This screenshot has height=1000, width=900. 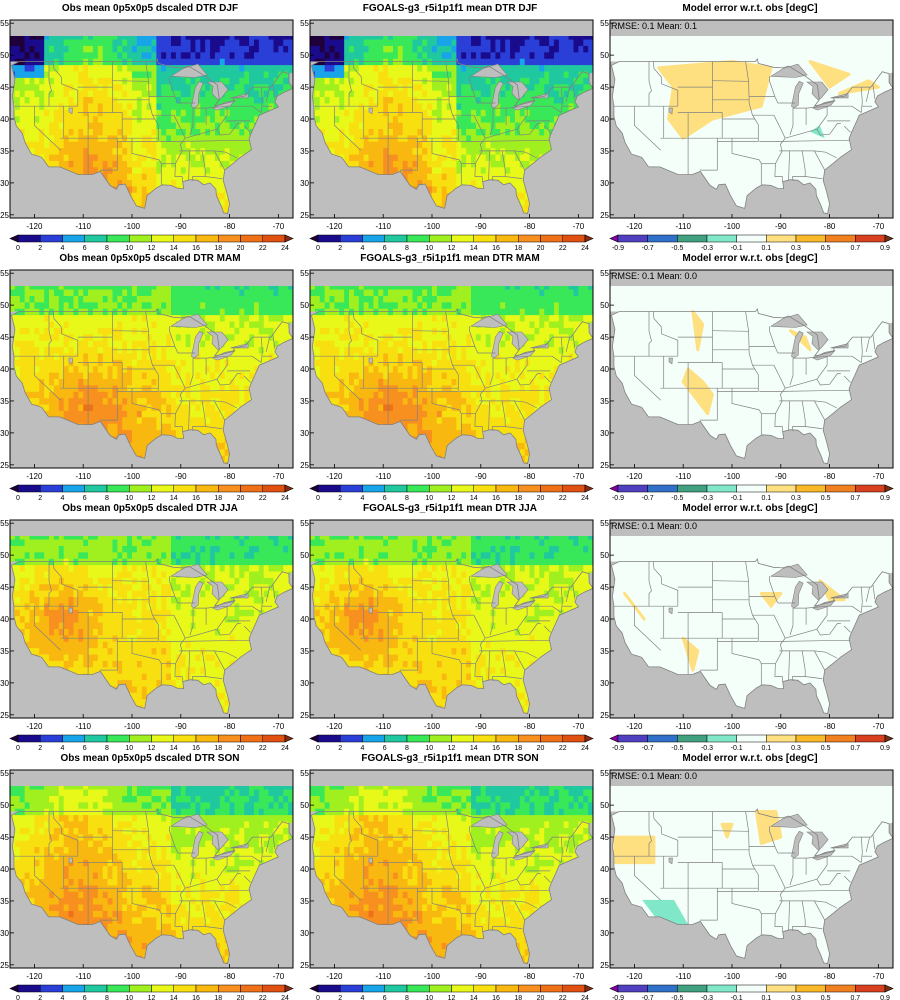 What do you see at coordinates (563, 747) in the screenshot?
I see `colorbar-label: 22` at bounding box center [563, 747].